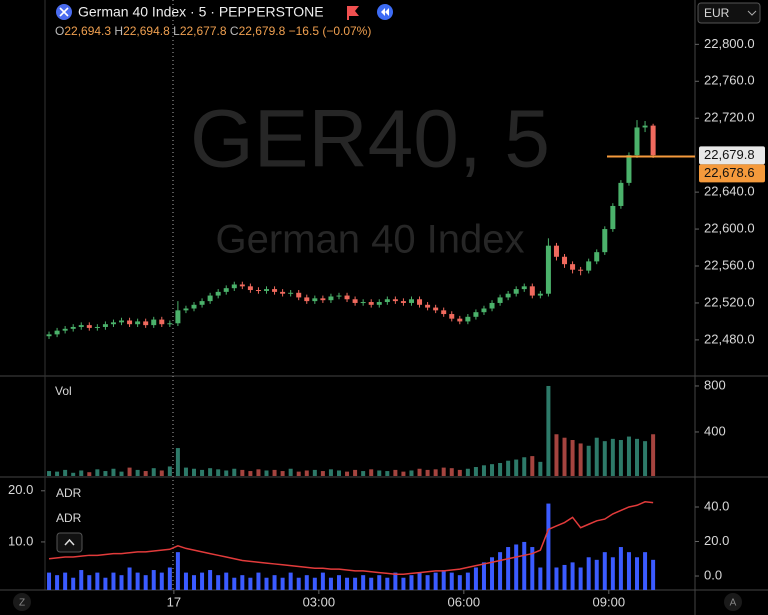  I want to click on last-price-box, so click(732, 155).